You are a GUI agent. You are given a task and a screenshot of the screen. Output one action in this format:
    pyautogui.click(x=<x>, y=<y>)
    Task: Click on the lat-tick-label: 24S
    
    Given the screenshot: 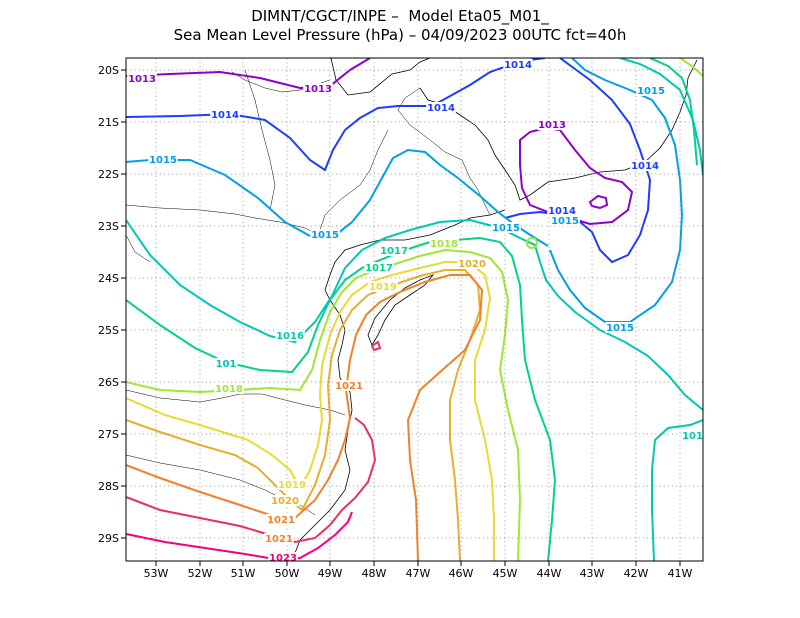 What is the action you would take?
    pyautogui.click(x=108, y=278)
    